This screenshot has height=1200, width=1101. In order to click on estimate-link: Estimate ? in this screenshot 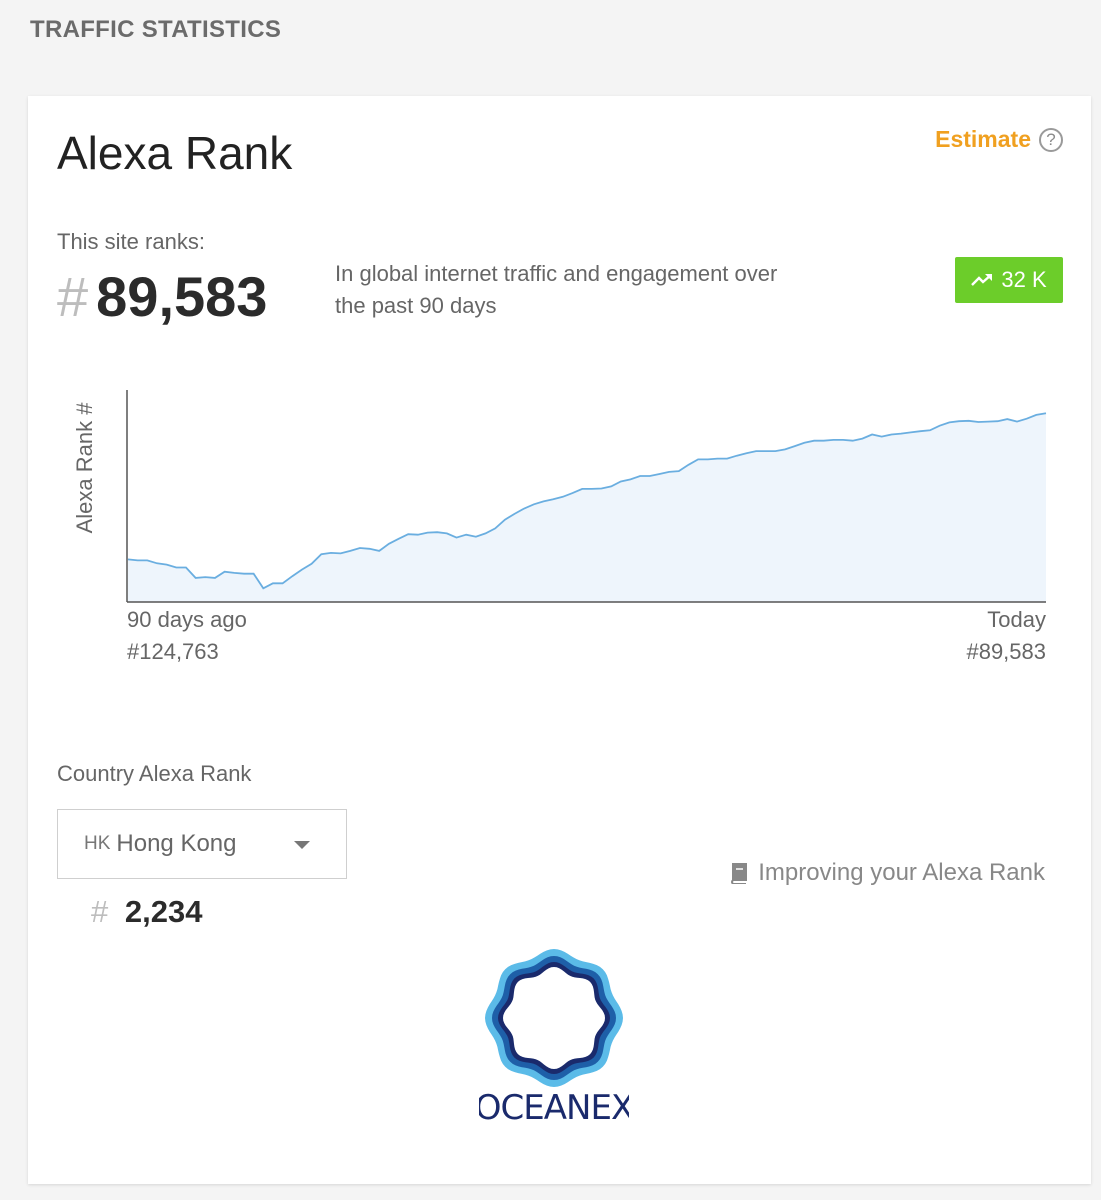, I will do `click(999, 139)`.